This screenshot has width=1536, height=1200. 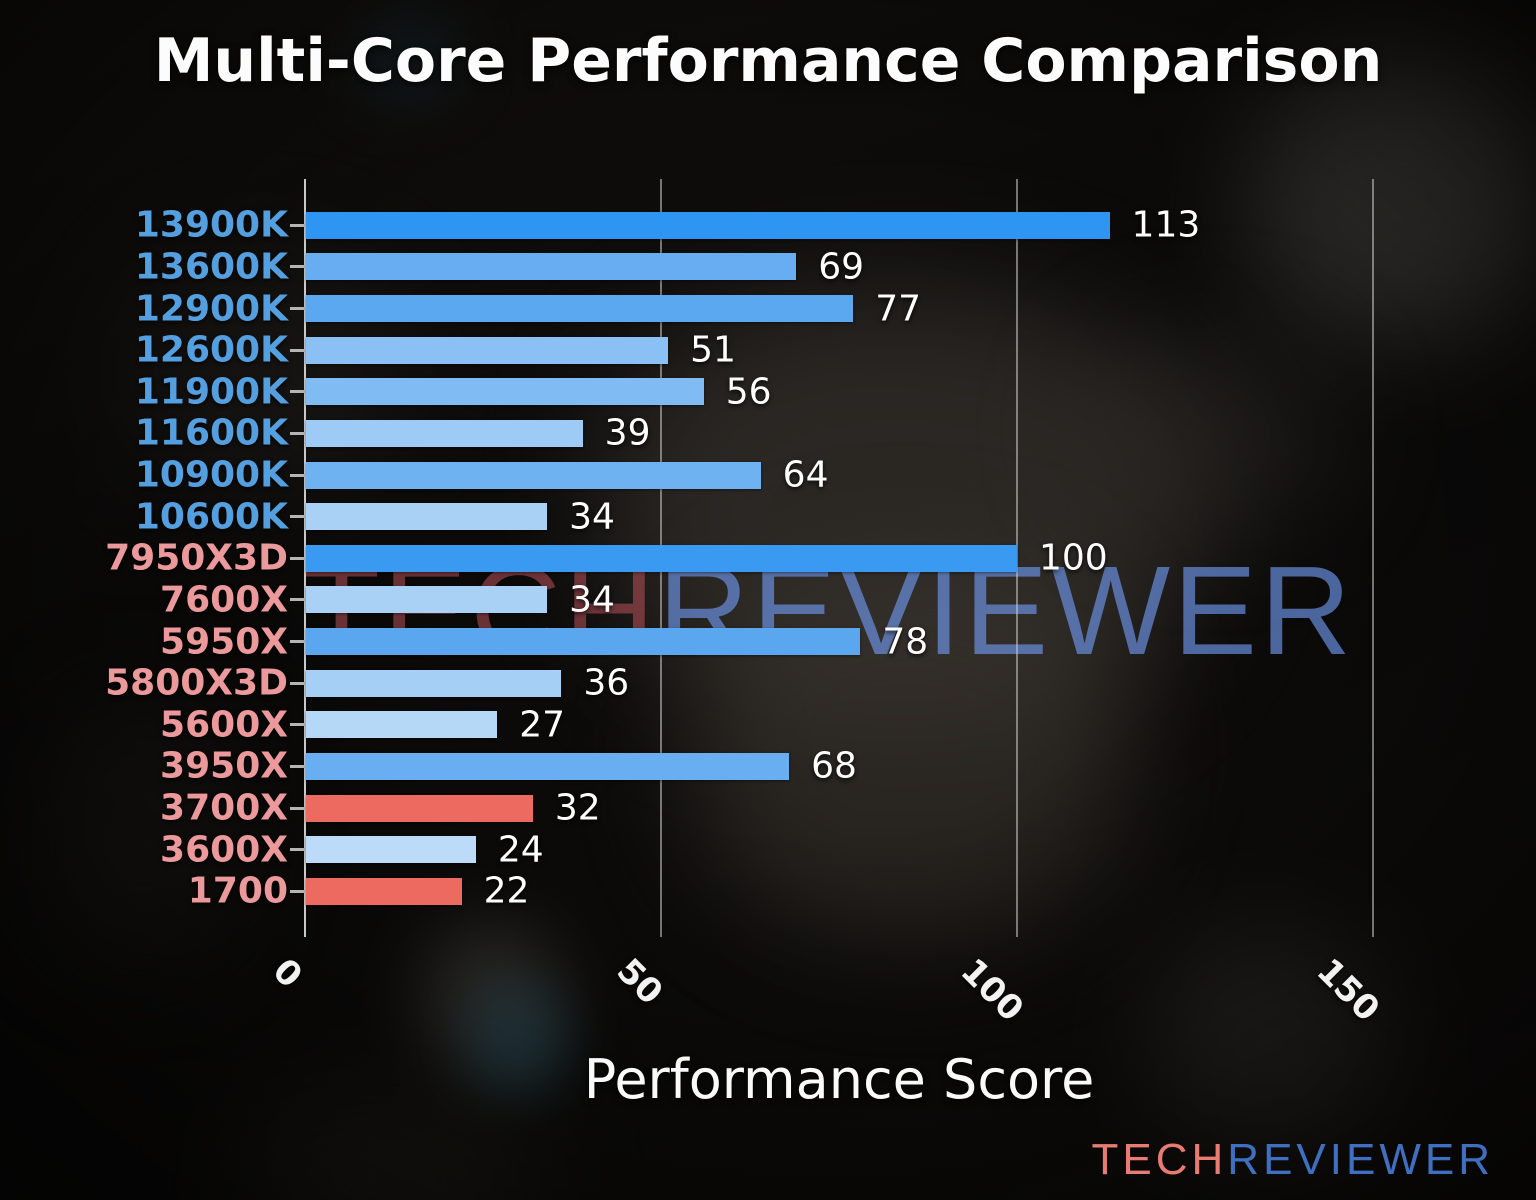 What do you see at coordinates (211, 225) in the screenshot?
I see `category-label-13900K: 13900K` at bounding box center [211, 225].